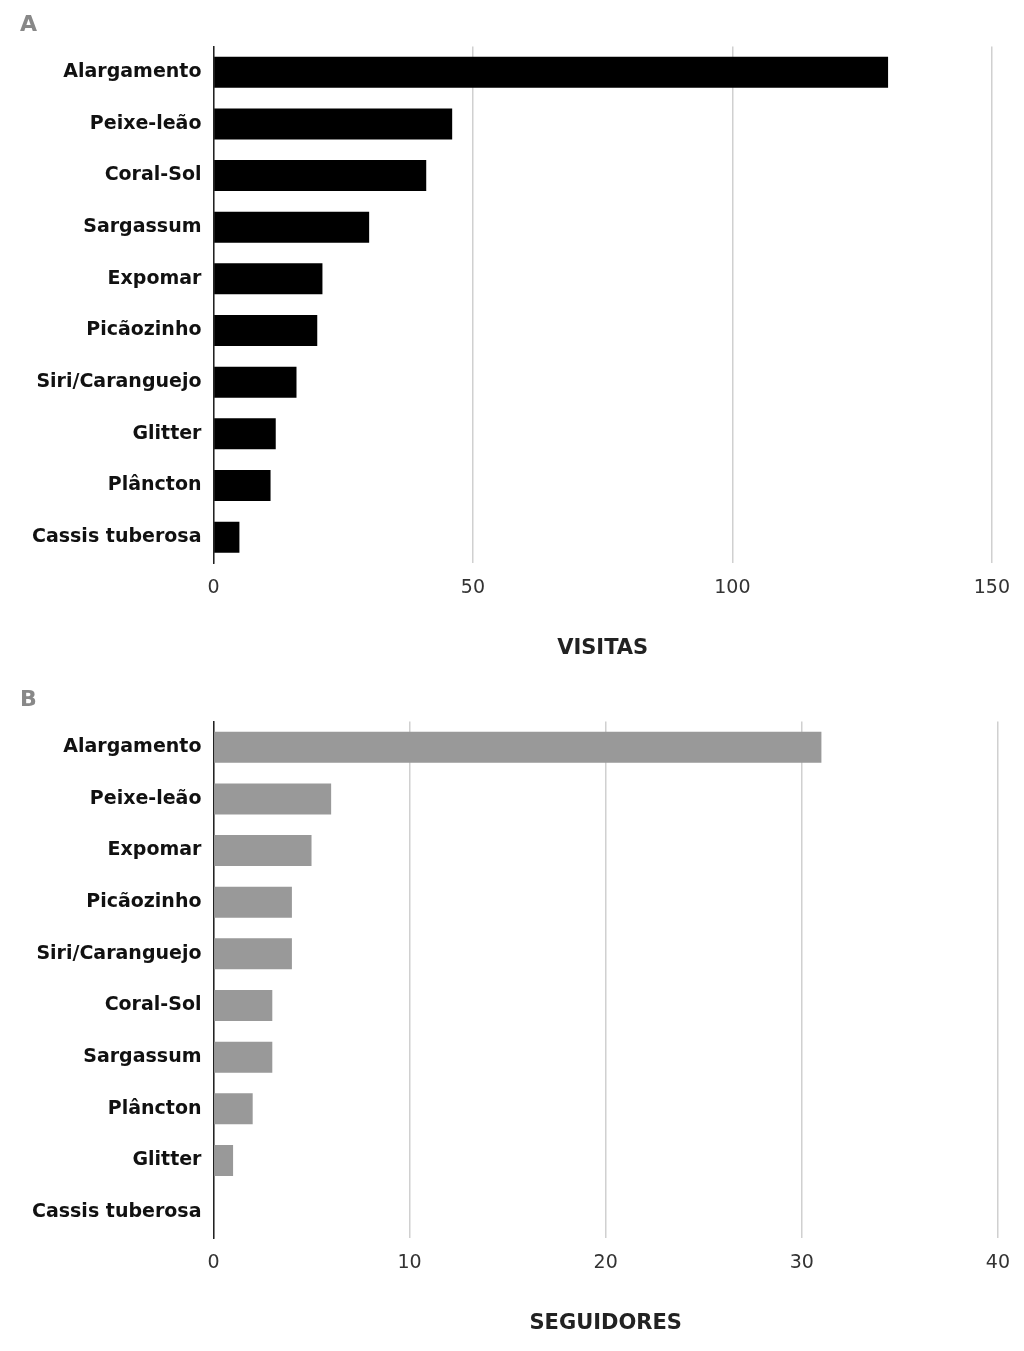 This screenshot has width=1024, height=1351. What do you see at coordinates (732, 586) in the screenshot?
I see `x-tick-label: 100` at bounding box center [732, 586].